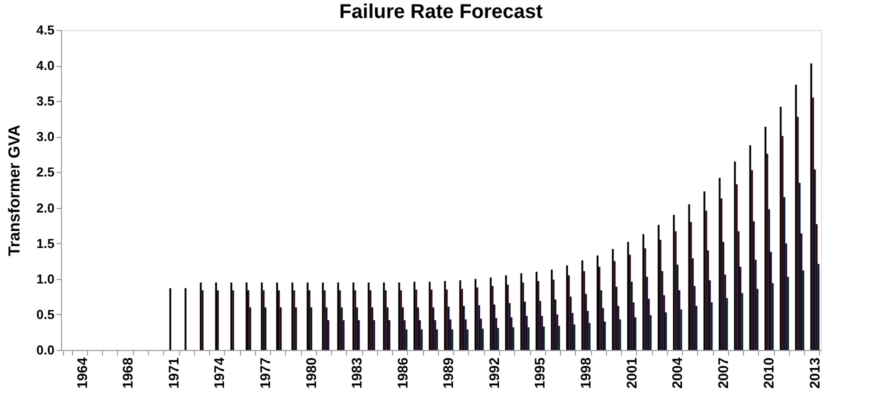 The width and height of the screenshot is (880, 416). I want to click on y-tick-label: 1.5, so click(45, 243).